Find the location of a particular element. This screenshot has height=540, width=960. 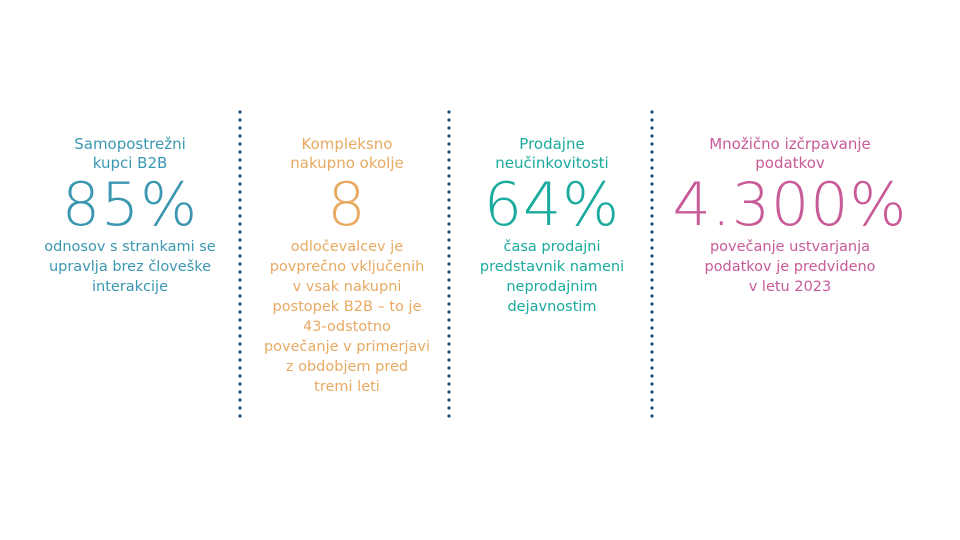

stat-title: Samopostrežni kupci B2B is located at coordinates (130, 153).